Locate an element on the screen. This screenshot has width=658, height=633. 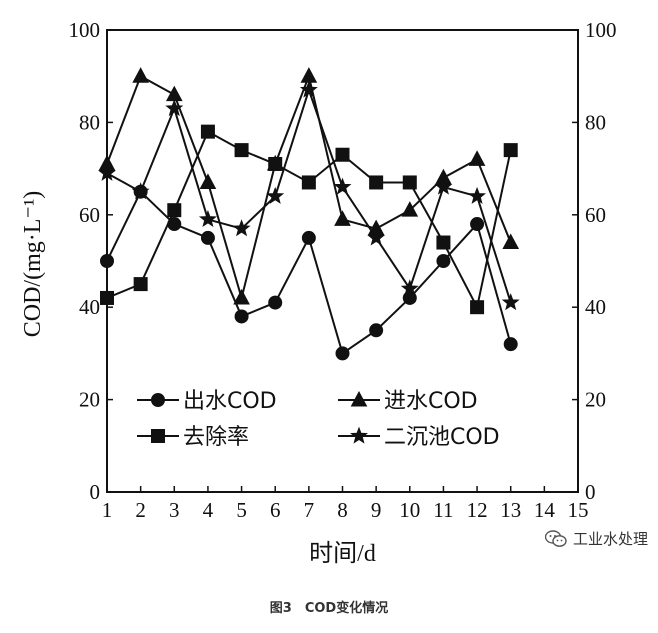
wechat-icon is located at coordinates (556, 538).